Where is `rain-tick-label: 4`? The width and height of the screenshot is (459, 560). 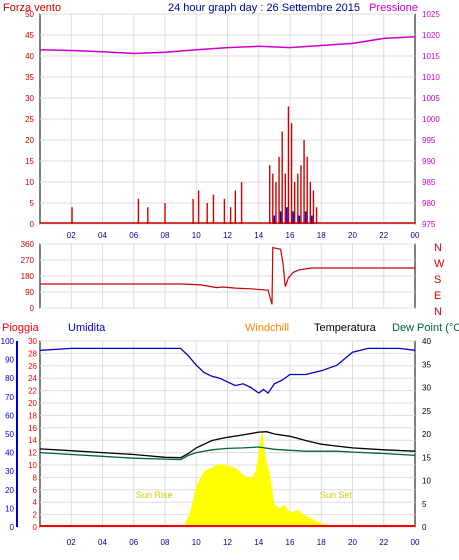 rain-tick-label: 4 is located at coordinates (35, 502).